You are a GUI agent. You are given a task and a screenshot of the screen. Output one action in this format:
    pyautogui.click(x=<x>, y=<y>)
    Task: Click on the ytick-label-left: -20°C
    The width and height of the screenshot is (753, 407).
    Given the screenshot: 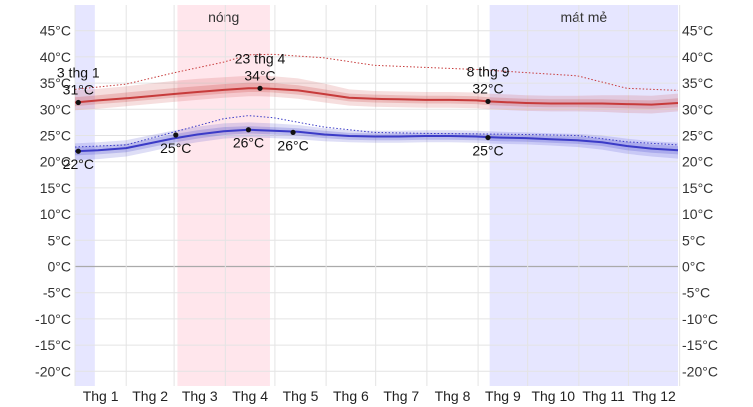 What is the action you would take?
    pyautogui.click(x=53, y=371)
    